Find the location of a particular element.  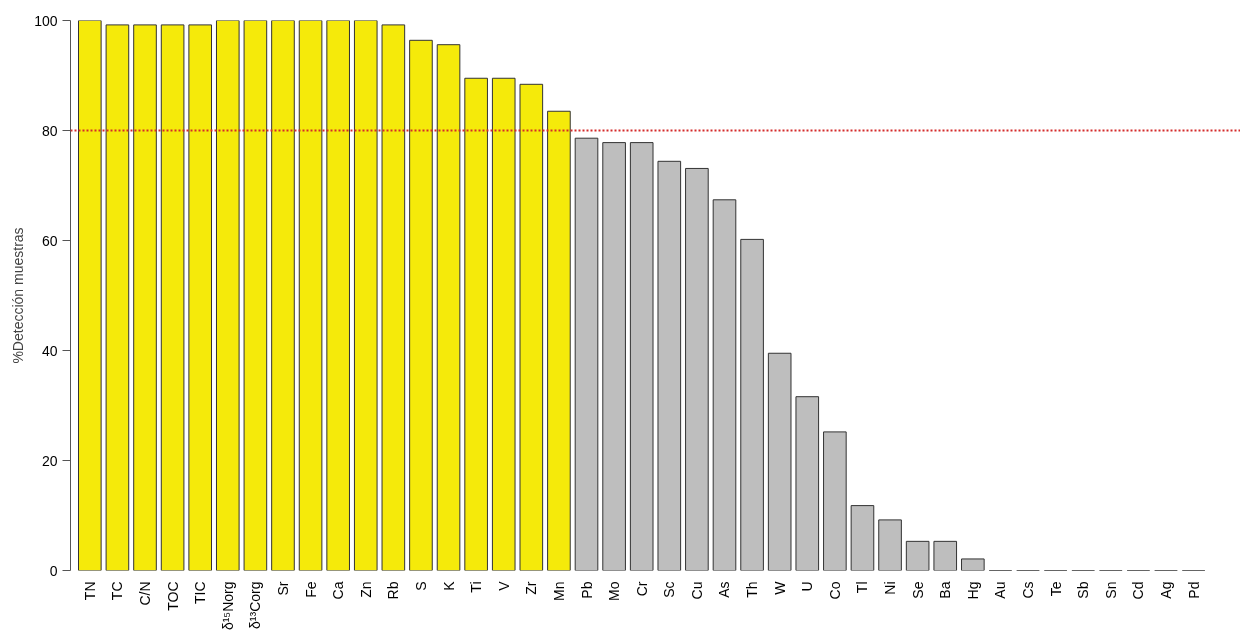

y-tick-label: 40 is located at coordinates (49, 350).